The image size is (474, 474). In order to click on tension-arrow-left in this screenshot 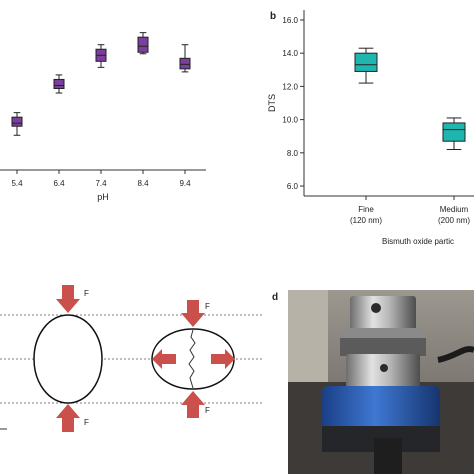, I will do `click(164, 359)`.